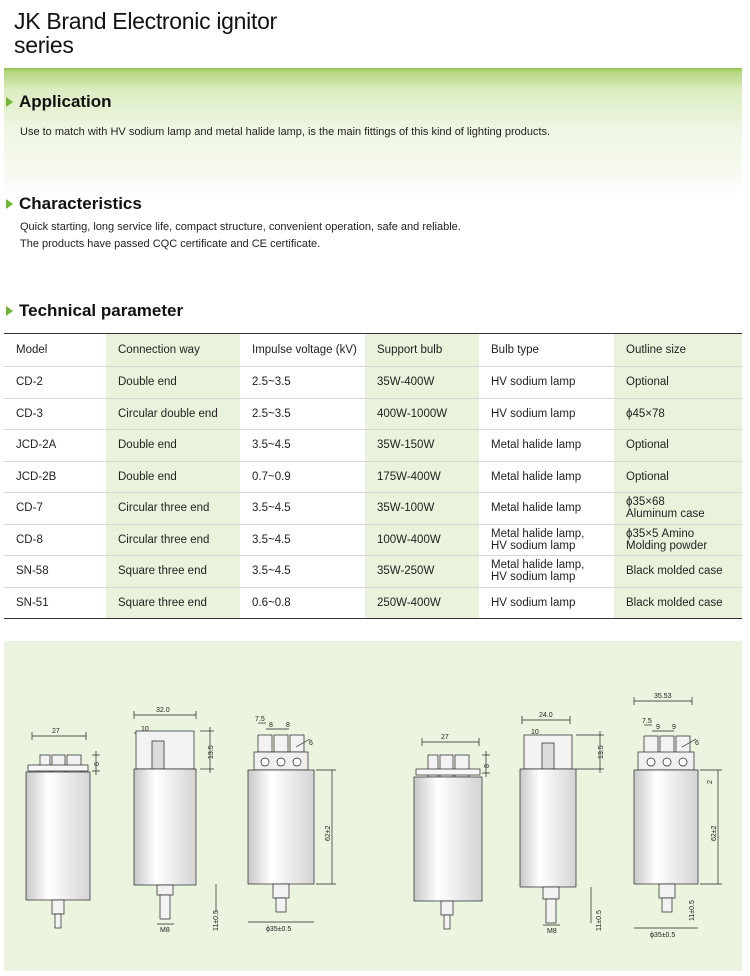 This screenshot has width=750, height=976. Describe the element at coordinates (44, 45) in the screenshot. I see `page-title-line-2: series` at that location.